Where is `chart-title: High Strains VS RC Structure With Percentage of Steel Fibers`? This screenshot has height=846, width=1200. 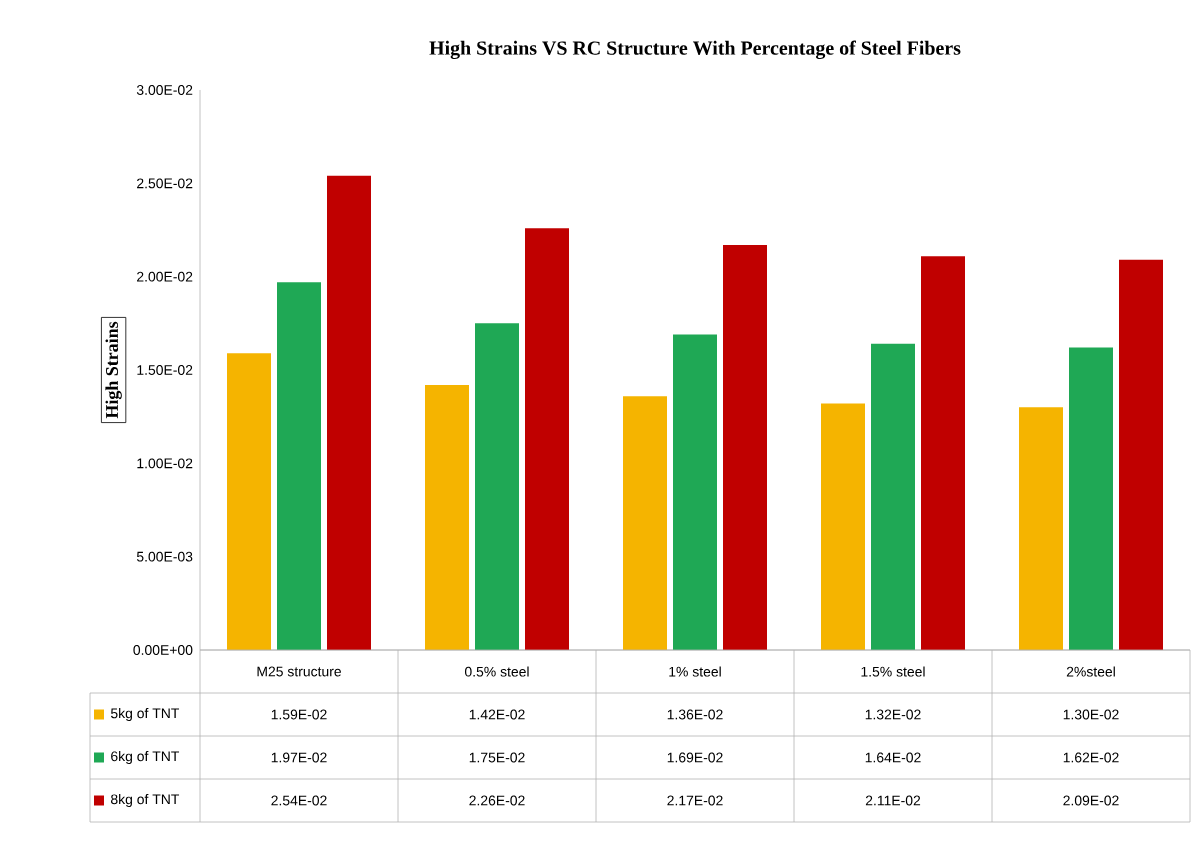
chart-title: High Strains VS RC Structure With Percentage of Steel Fibers is located at coordinates (695, 50).